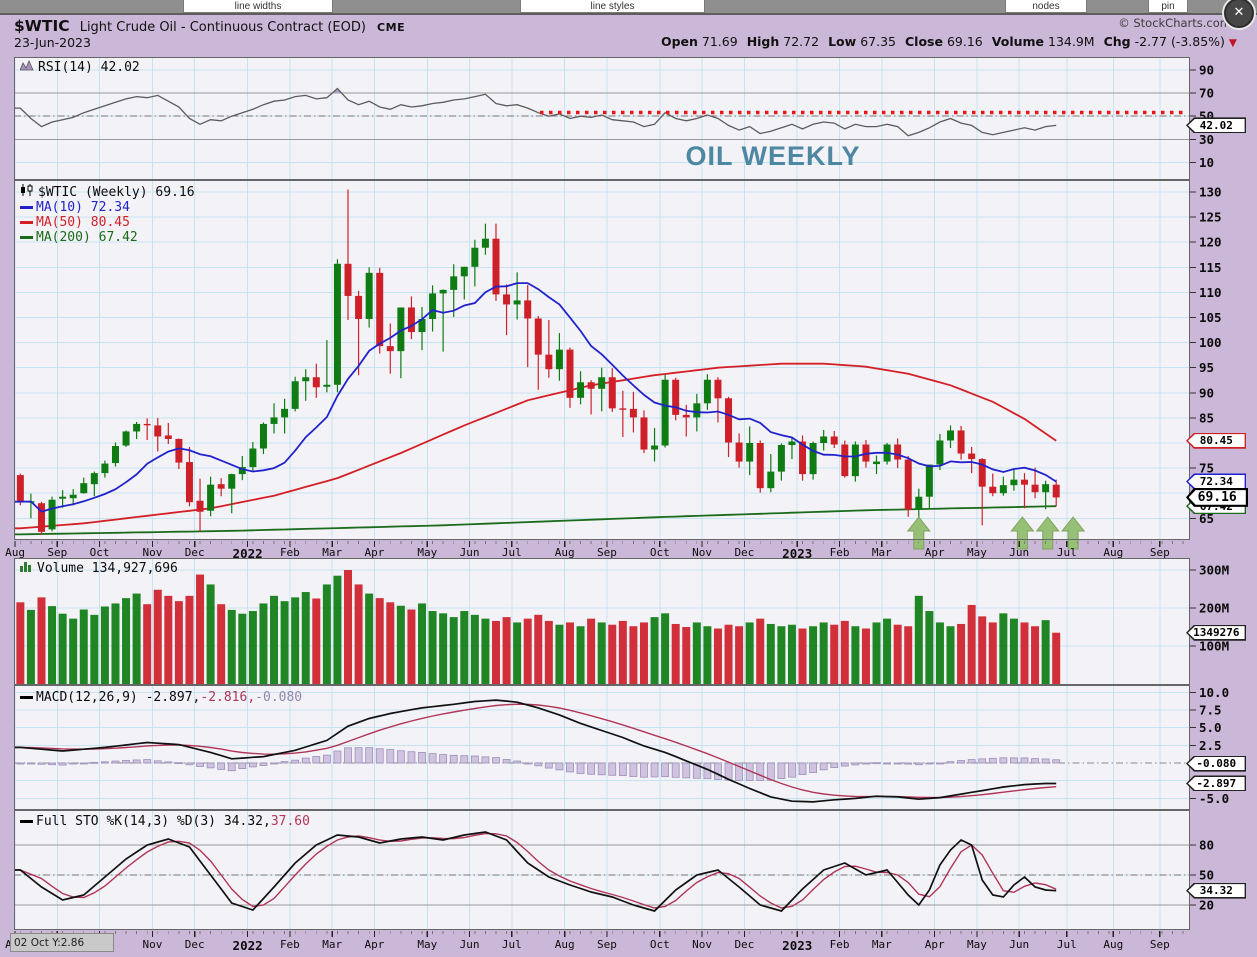 The height and width of the screenshot is (957, 1257). I want to click on ma50-label: MA(50) 80.45, so click(83, 222).